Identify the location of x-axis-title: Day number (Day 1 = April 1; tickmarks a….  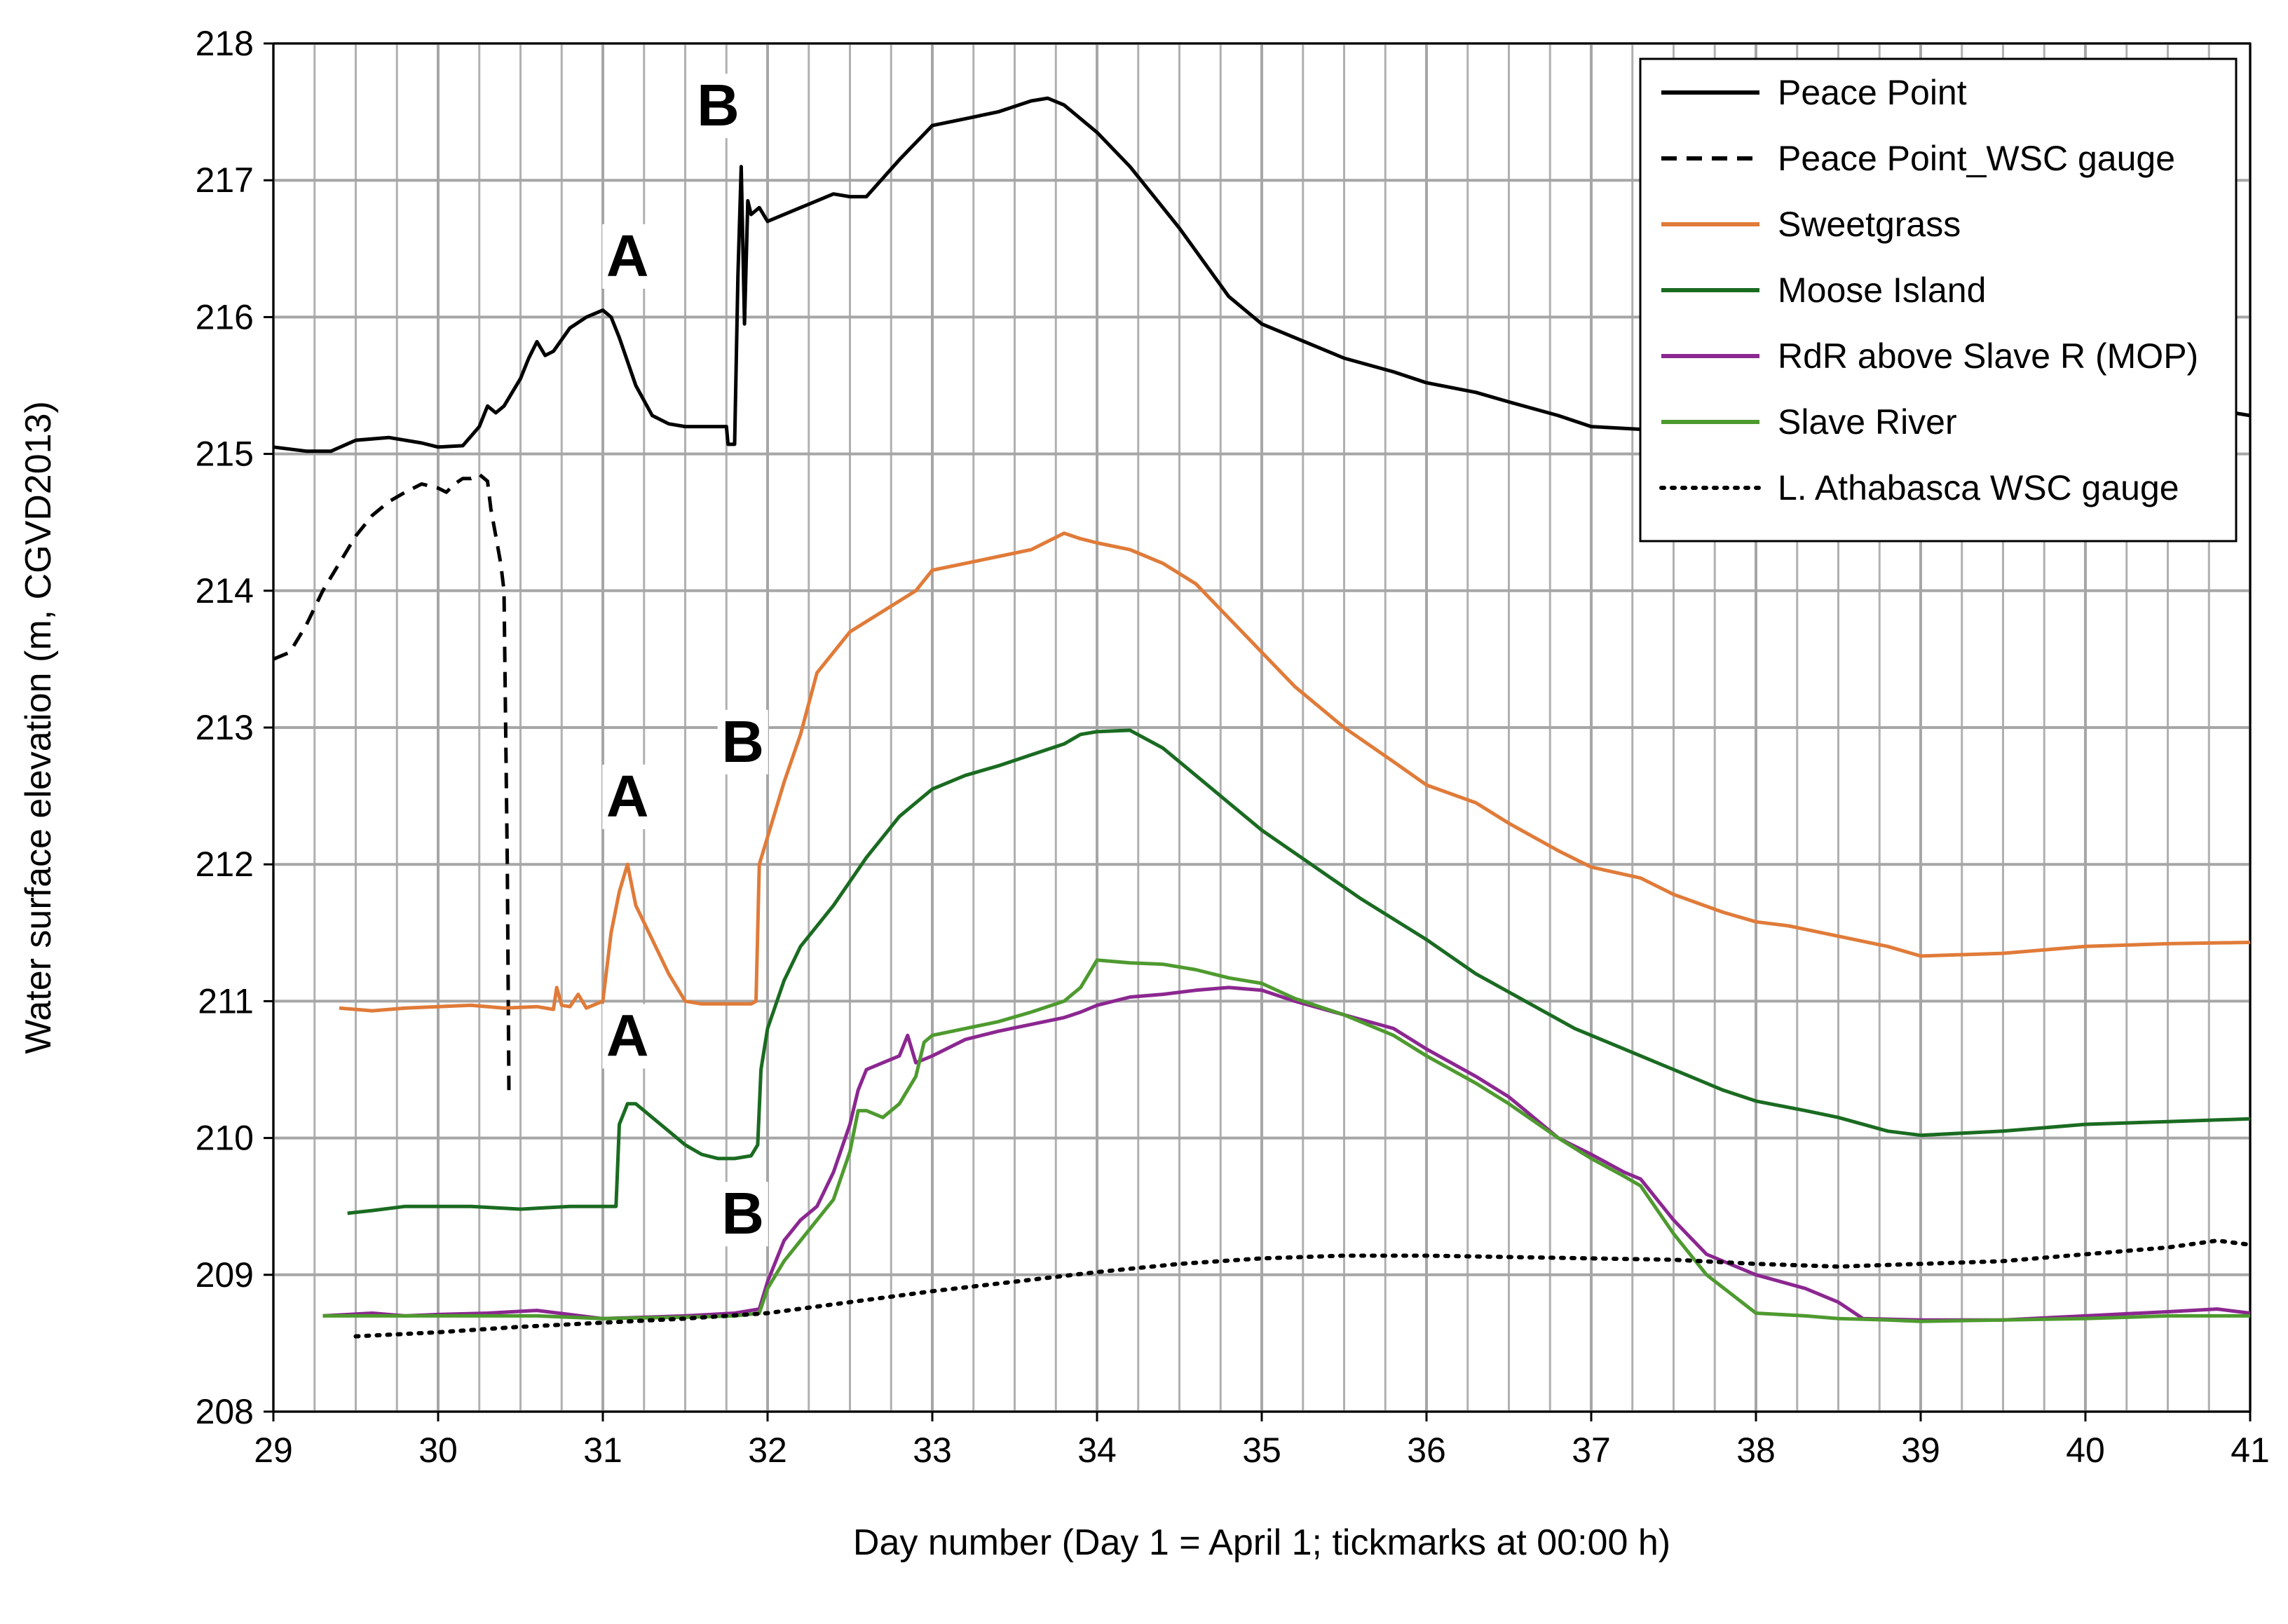
(1261, 1542).